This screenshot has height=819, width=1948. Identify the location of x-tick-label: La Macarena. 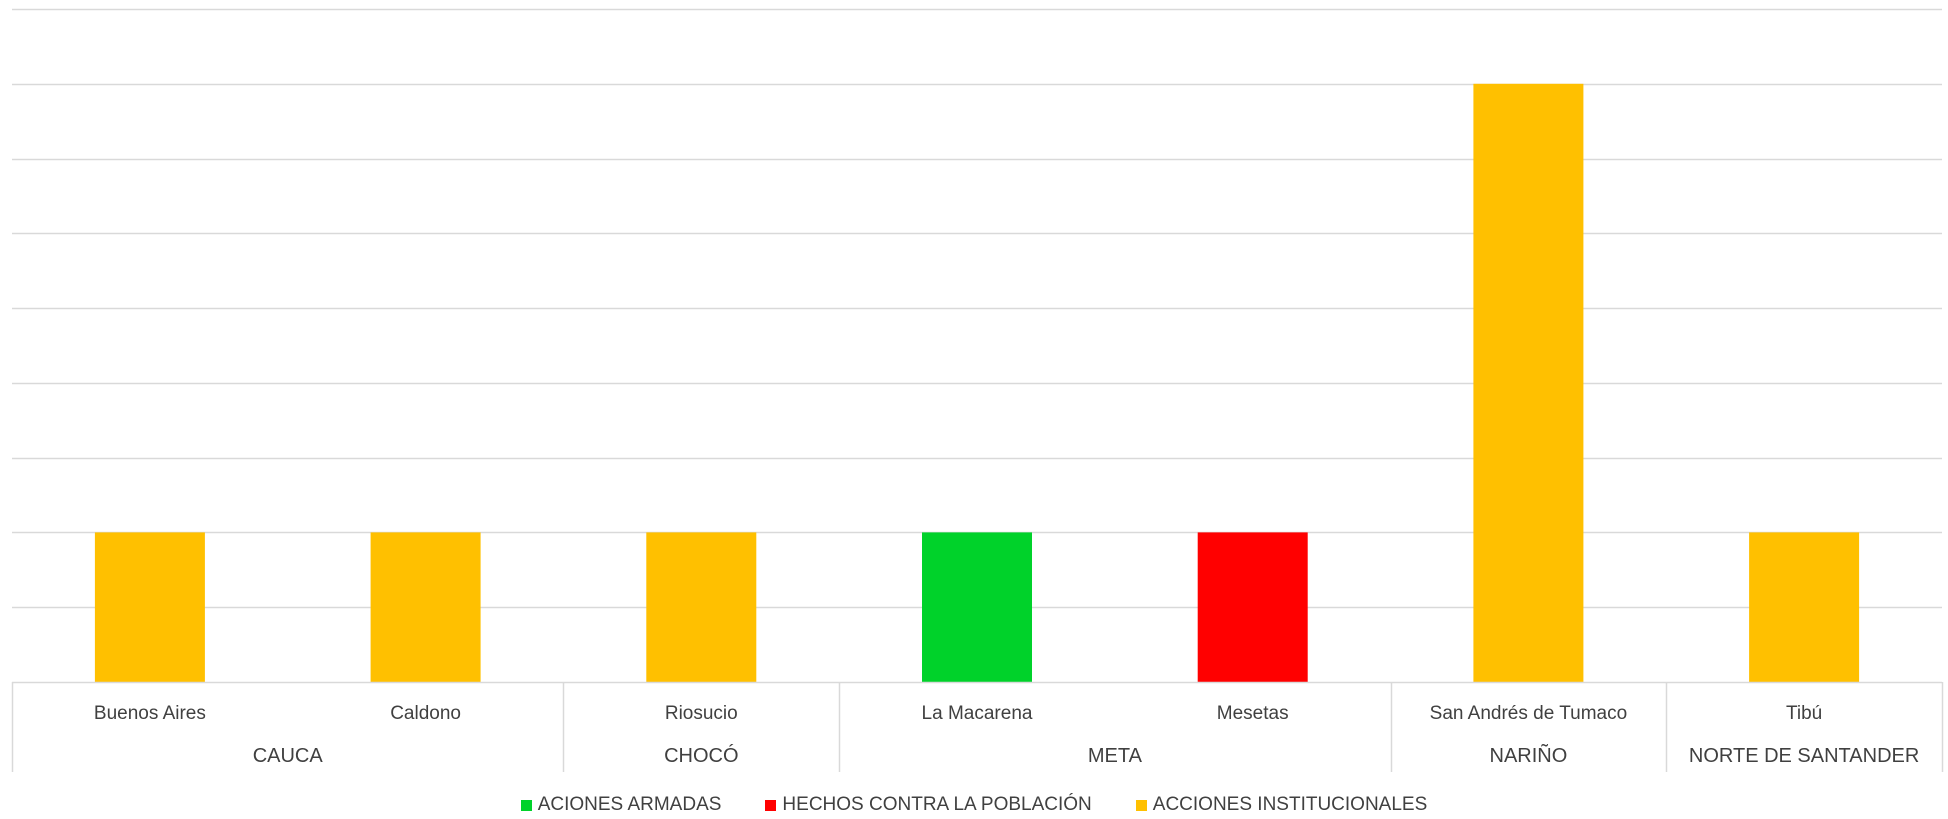
(977, 713).